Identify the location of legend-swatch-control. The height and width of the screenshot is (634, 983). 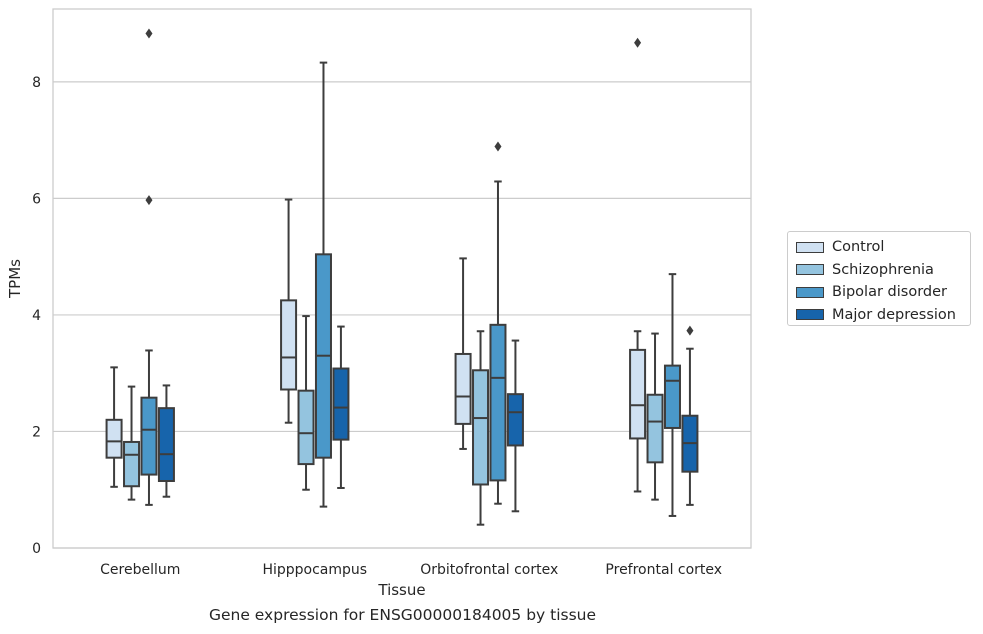
(810, 247).